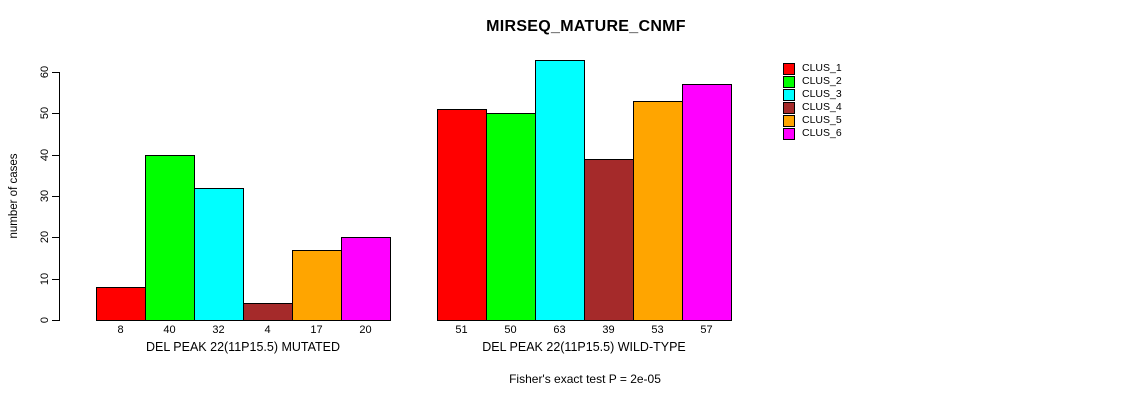 The width and height of the screenshot is (1140, 400). I want to click on bar-clus_2-group1, so click(170, 238).